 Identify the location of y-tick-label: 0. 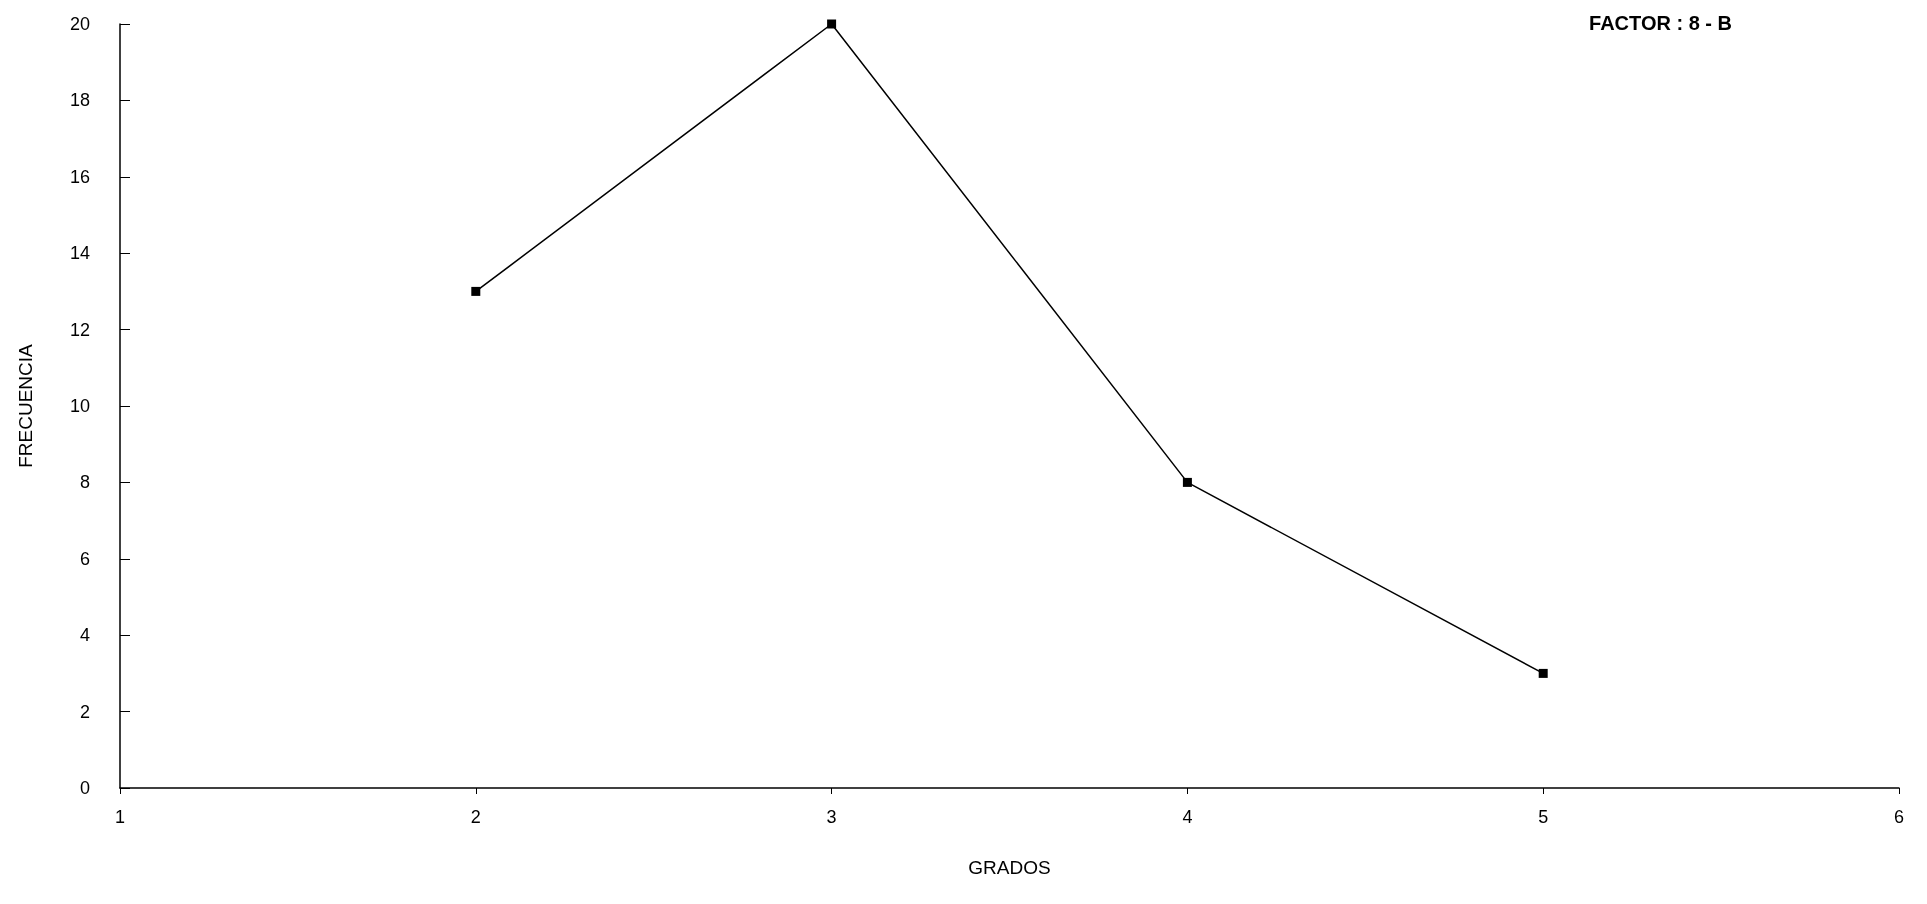
(84, 788).